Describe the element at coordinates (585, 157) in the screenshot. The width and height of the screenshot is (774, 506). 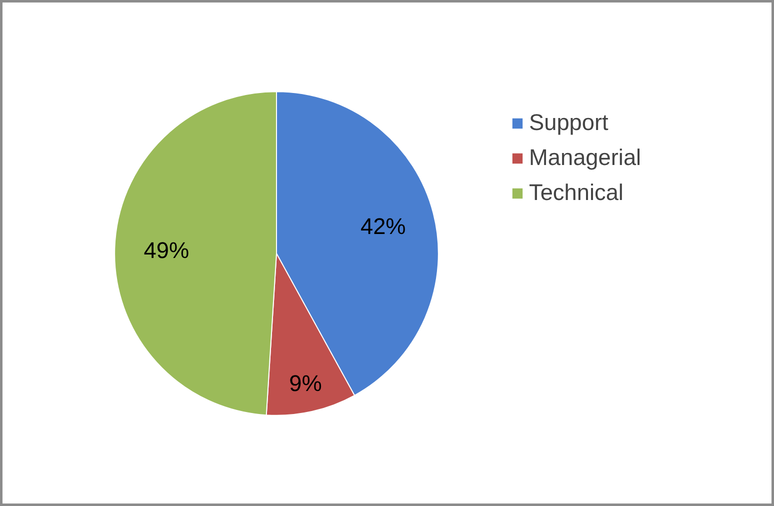
I see `legend-label: Managerial` at that location.